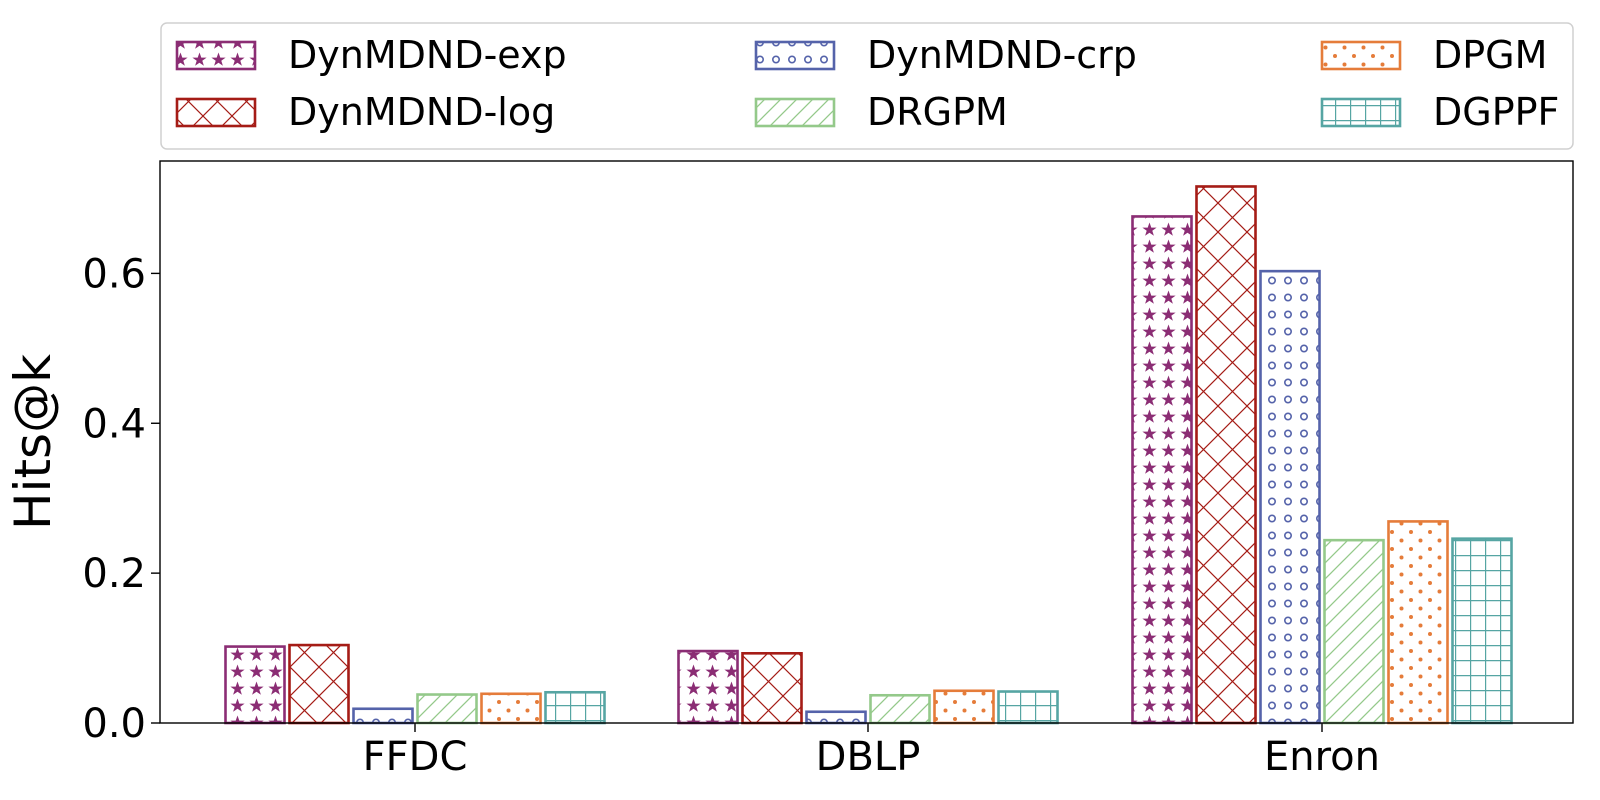 The width and height of the screenshot is (1600, 800). I want to click on x-tick-label: DBLP, so click(868, 757).